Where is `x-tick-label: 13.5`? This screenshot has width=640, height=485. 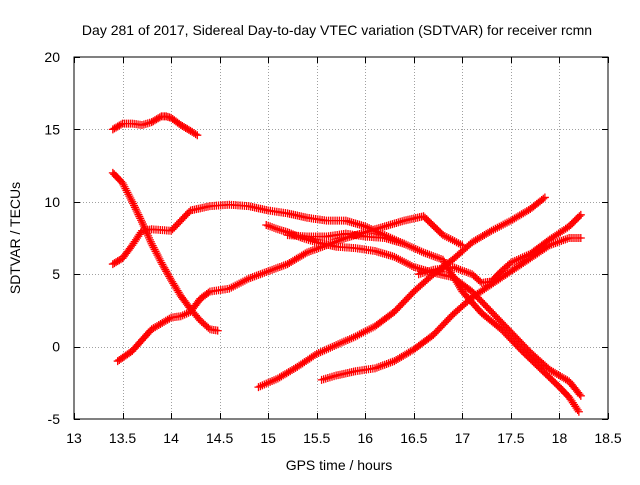 x-tick-label: 13.5 is located at coordinates (122, 438).